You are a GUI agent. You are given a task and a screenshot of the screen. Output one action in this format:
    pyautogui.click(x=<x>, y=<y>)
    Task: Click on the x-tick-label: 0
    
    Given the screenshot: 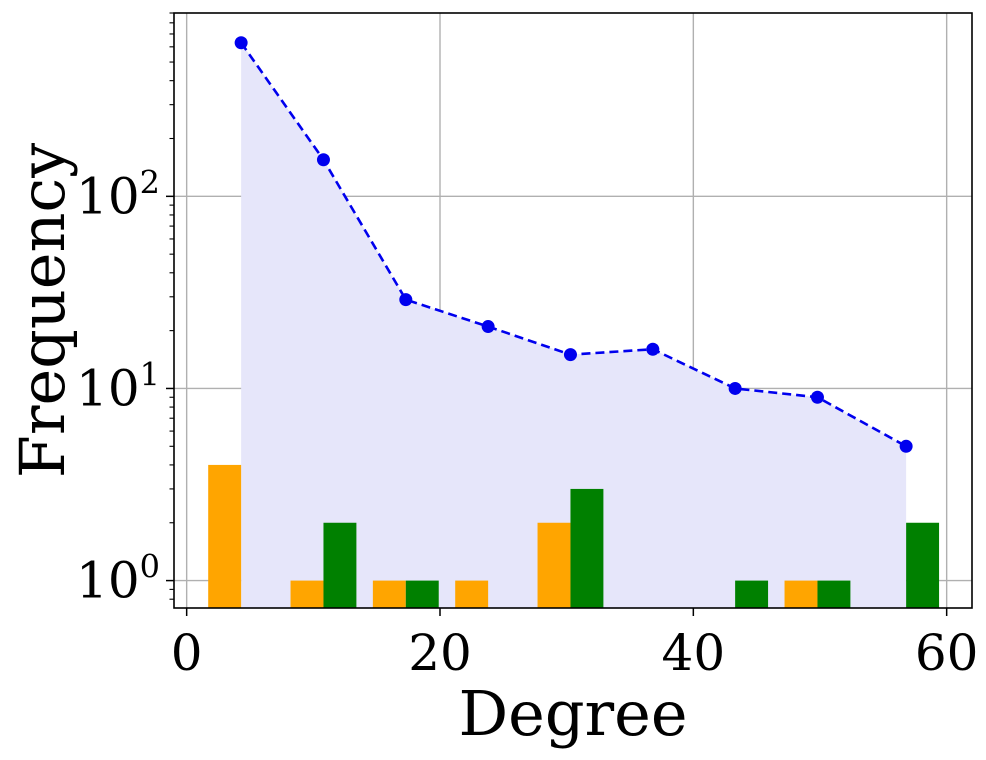 What is the action you would take?
    pyautogui.click(x=187, y=653)
    